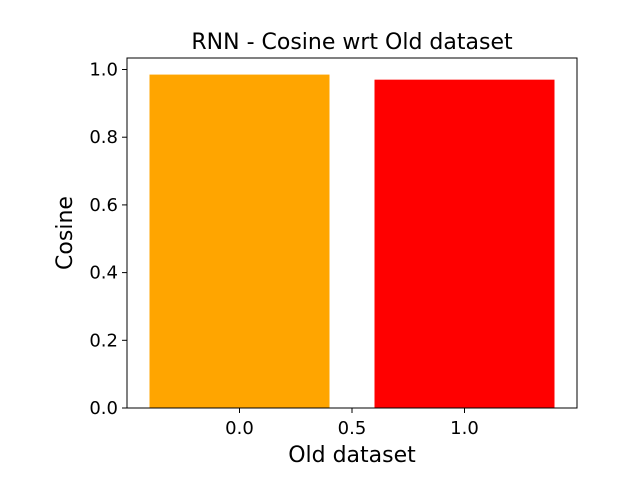 The height and width of the screenshot is (480, 640). Describe the element at coordinates (464, 428) in the screenshot. I see `x-tick-label-2: 1.0` at that location.